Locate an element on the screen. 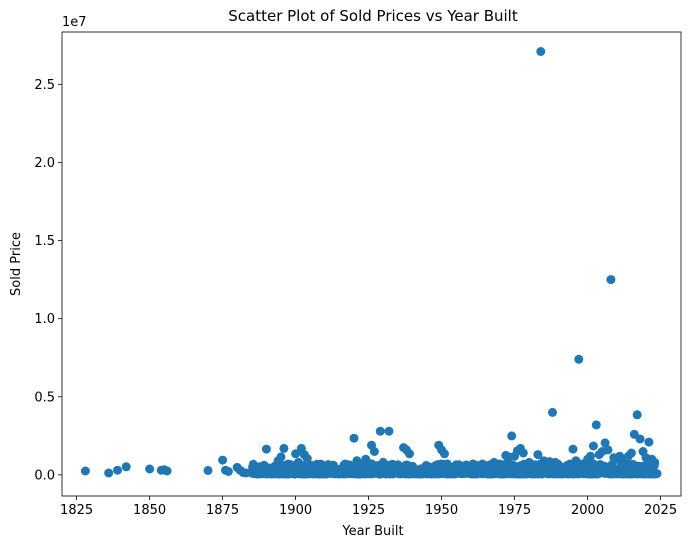 Image resolution: width=691 pixels, height=547 pixels. x-axis-label: Year Built is located at coordinates (372, 531).